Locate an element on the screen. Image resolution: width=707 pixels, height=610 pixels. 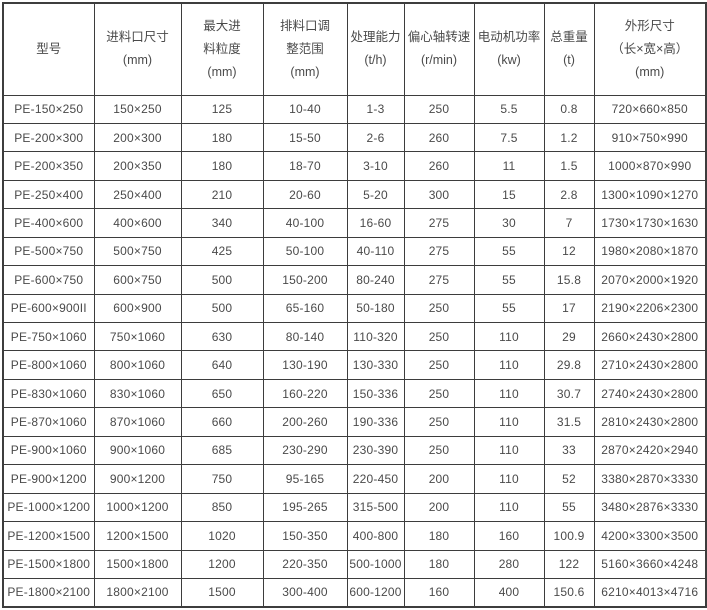
column-header-line: 进料口尺寸 is located at coordinates (137, 37).